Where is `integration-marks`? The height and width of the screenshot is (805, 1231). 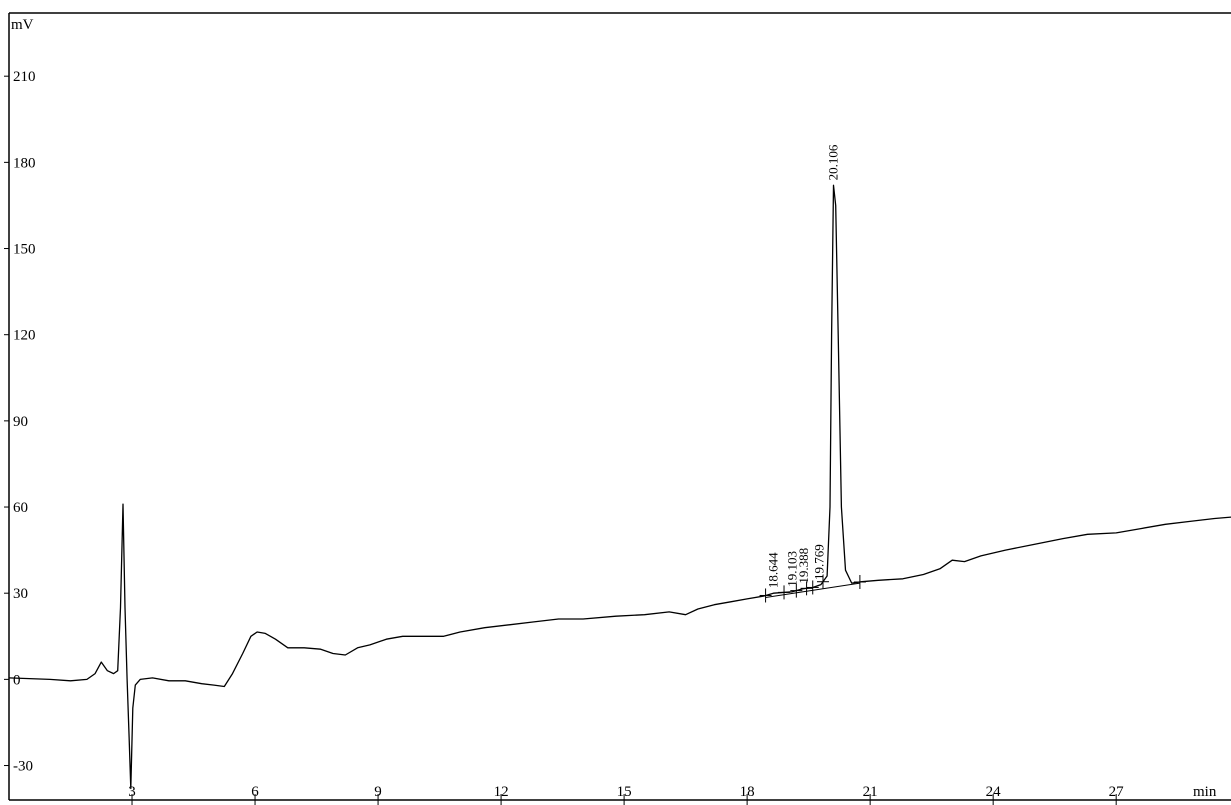 integration-marks is located at coordinates (812, 588).